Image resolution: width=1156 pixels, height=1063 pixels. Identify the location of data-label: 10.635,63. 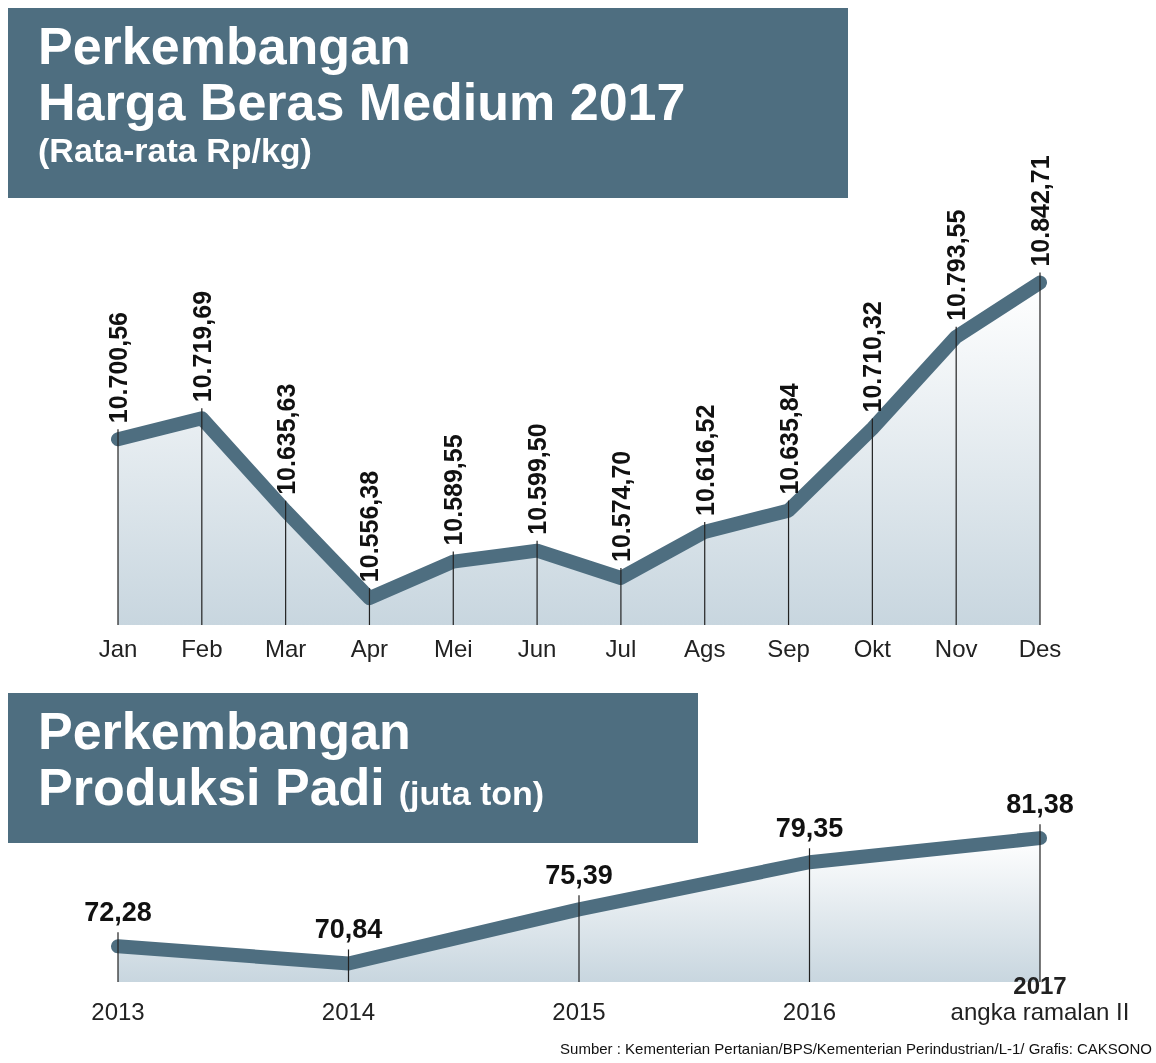
(285, 439).